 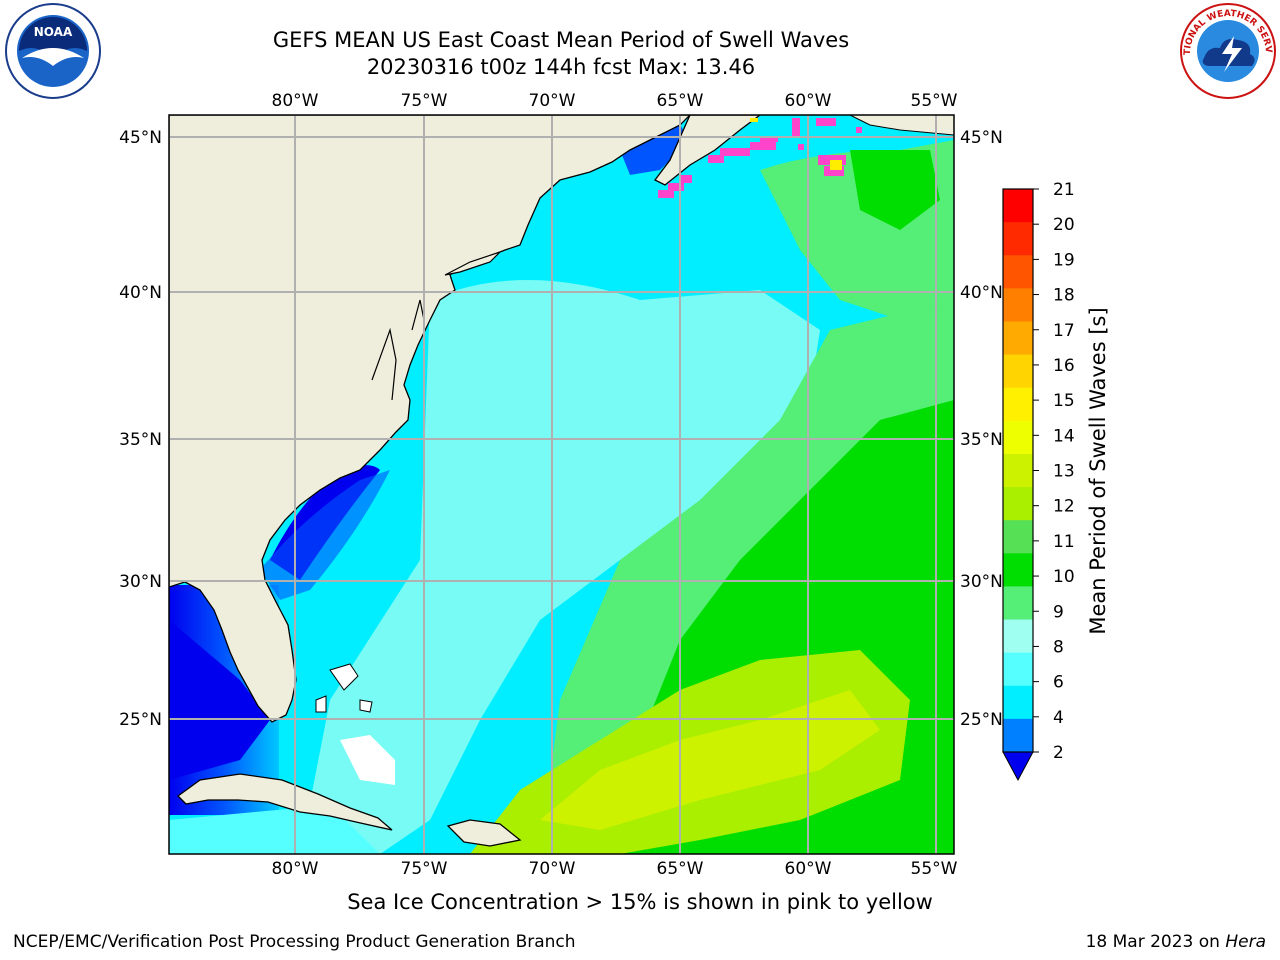 What do you see at coordinates (140, 582) in the screenshot?
I see `lat-label-left: 30°N` at bounding box center [140, 582].